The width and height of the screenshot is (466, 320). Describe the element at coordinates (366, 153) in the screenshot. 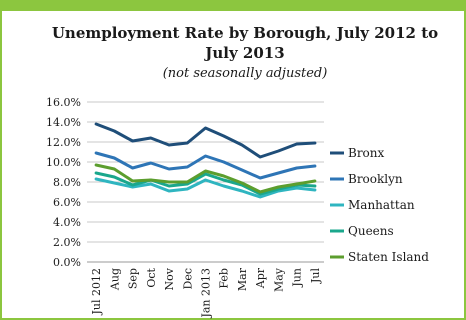

I see `legend-label: Bronx` at that location.